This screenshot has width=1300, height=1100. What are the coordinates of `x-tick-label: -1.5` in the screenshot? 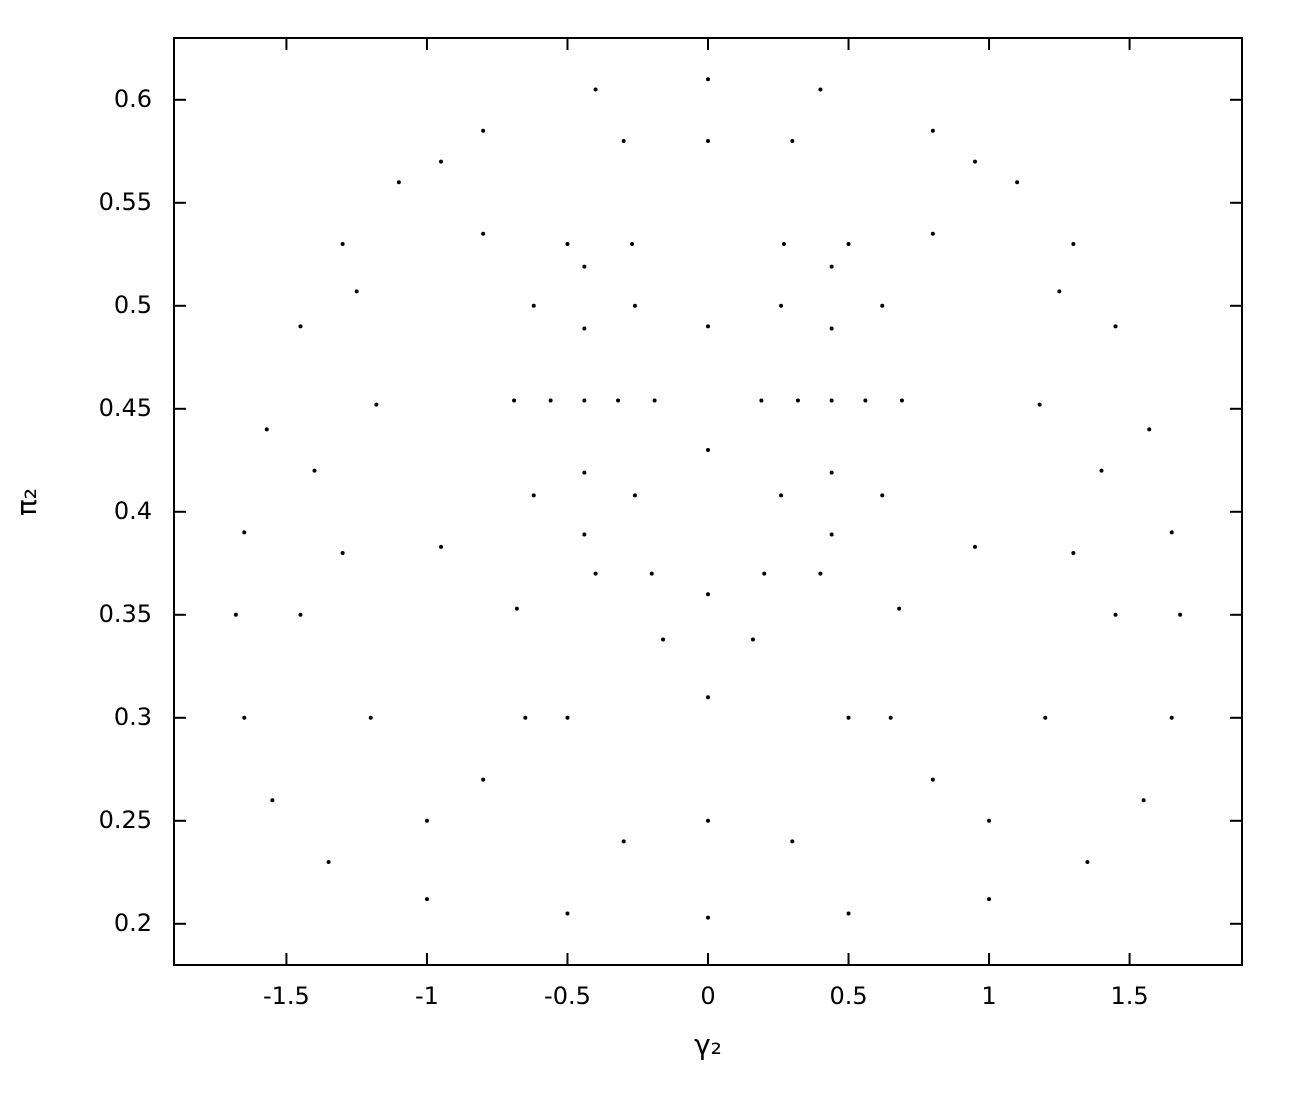 It's located at (286, 996).